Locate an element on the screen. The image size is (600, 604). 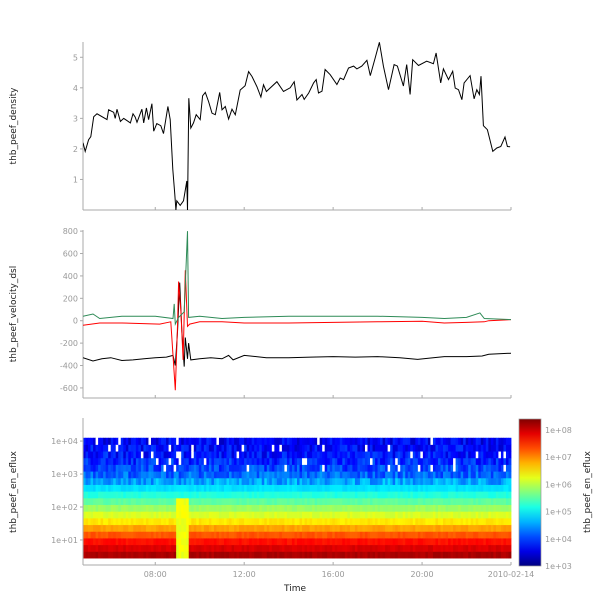
y-tick-label: 0 is located at coordinates (75, 321).